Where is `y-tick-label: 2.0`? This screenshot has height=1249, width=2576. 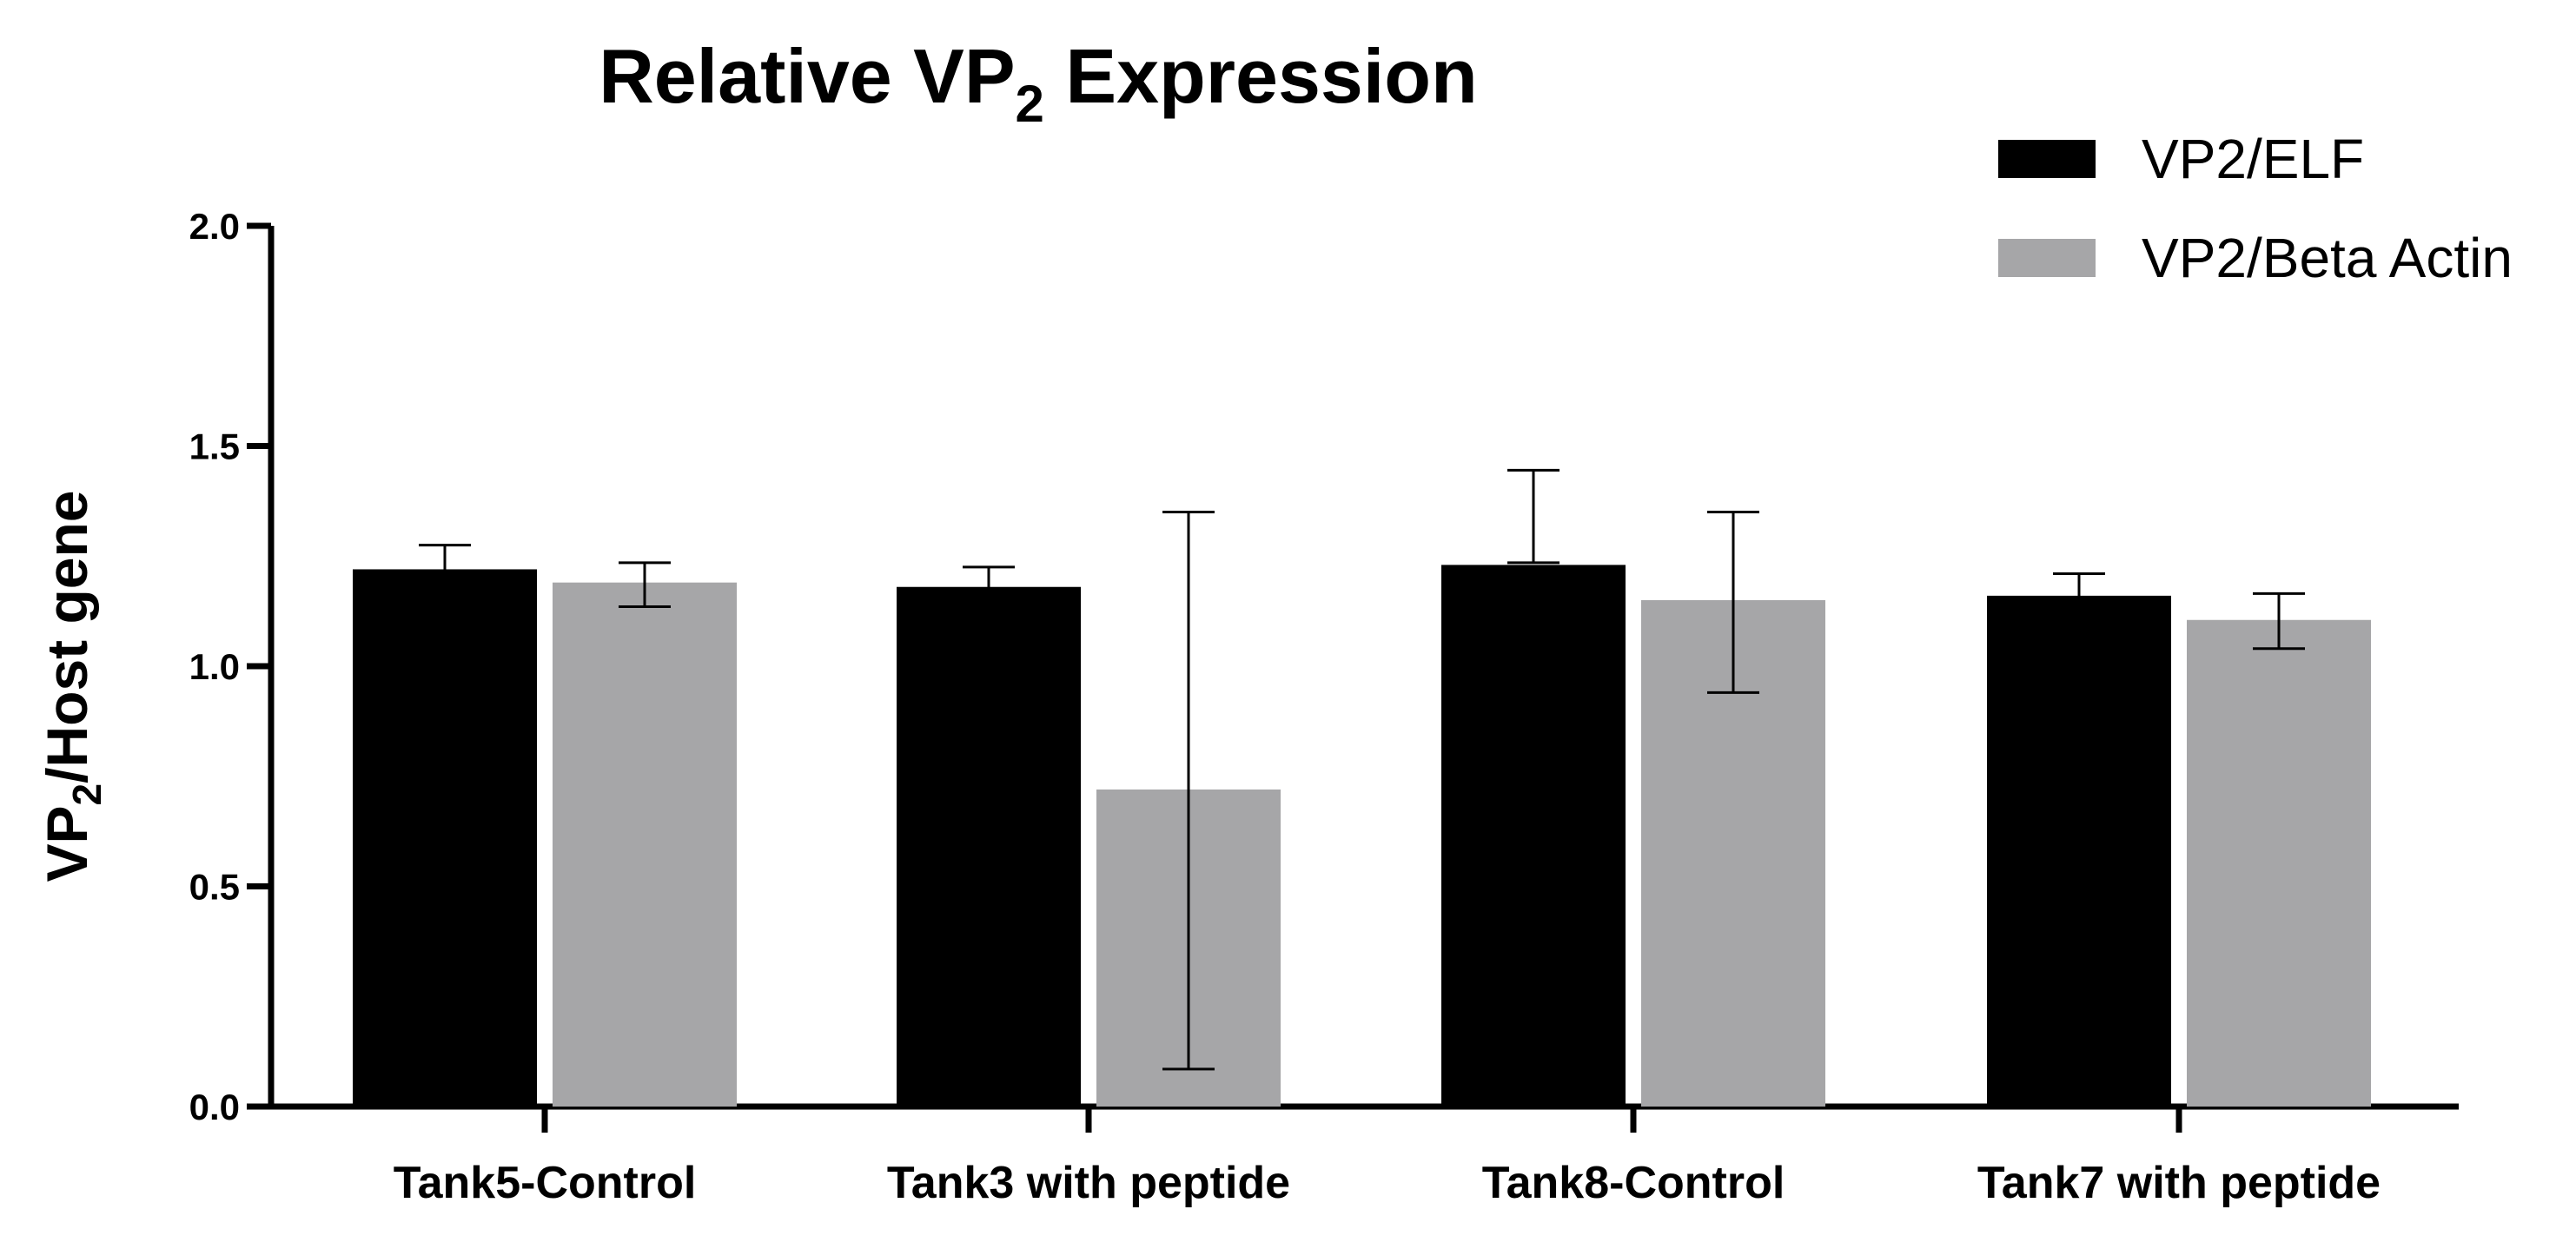 y-tick-label: 2.0 is located at coordinates (214, 226).